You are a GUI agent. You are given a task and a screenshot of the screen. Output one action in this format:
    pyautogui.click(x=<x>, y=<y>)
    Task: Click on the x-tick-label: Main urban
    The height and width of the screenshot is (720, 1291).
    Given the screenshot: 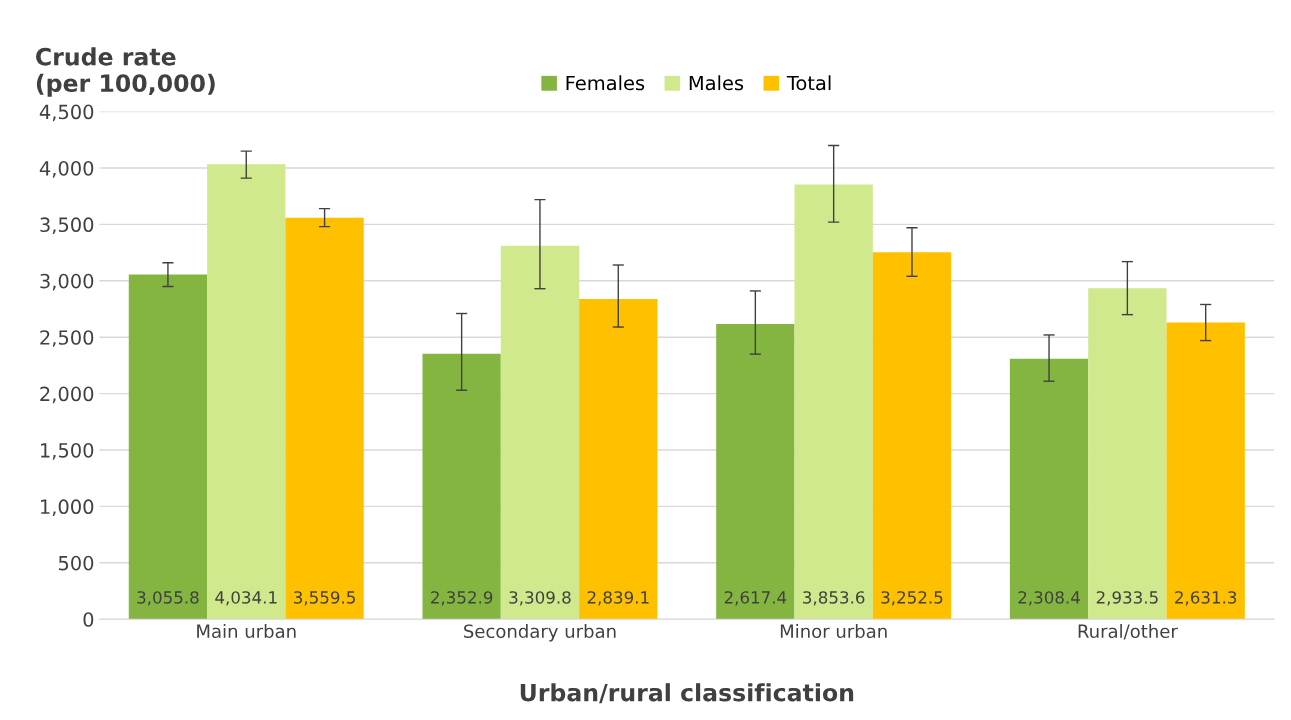 What is the action you would take?
    pyautogui.click(x=246, y=631)
    